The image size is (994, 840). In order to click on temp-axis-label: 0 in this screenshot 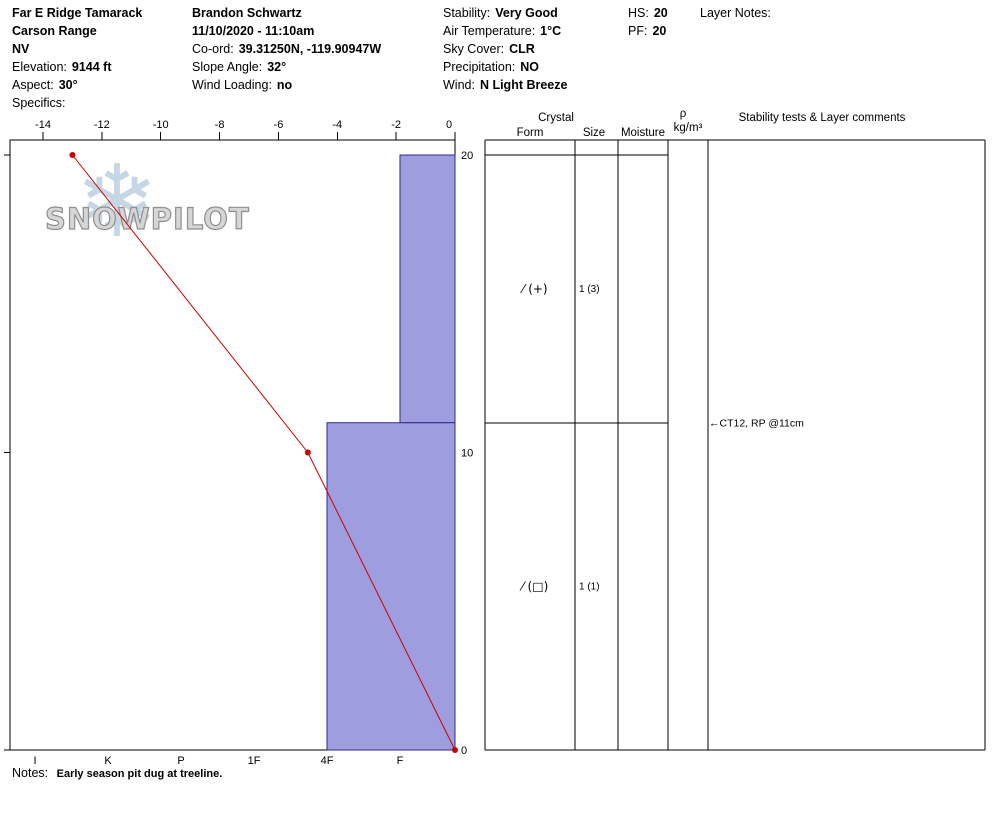, I will do `click(449, 125)`.